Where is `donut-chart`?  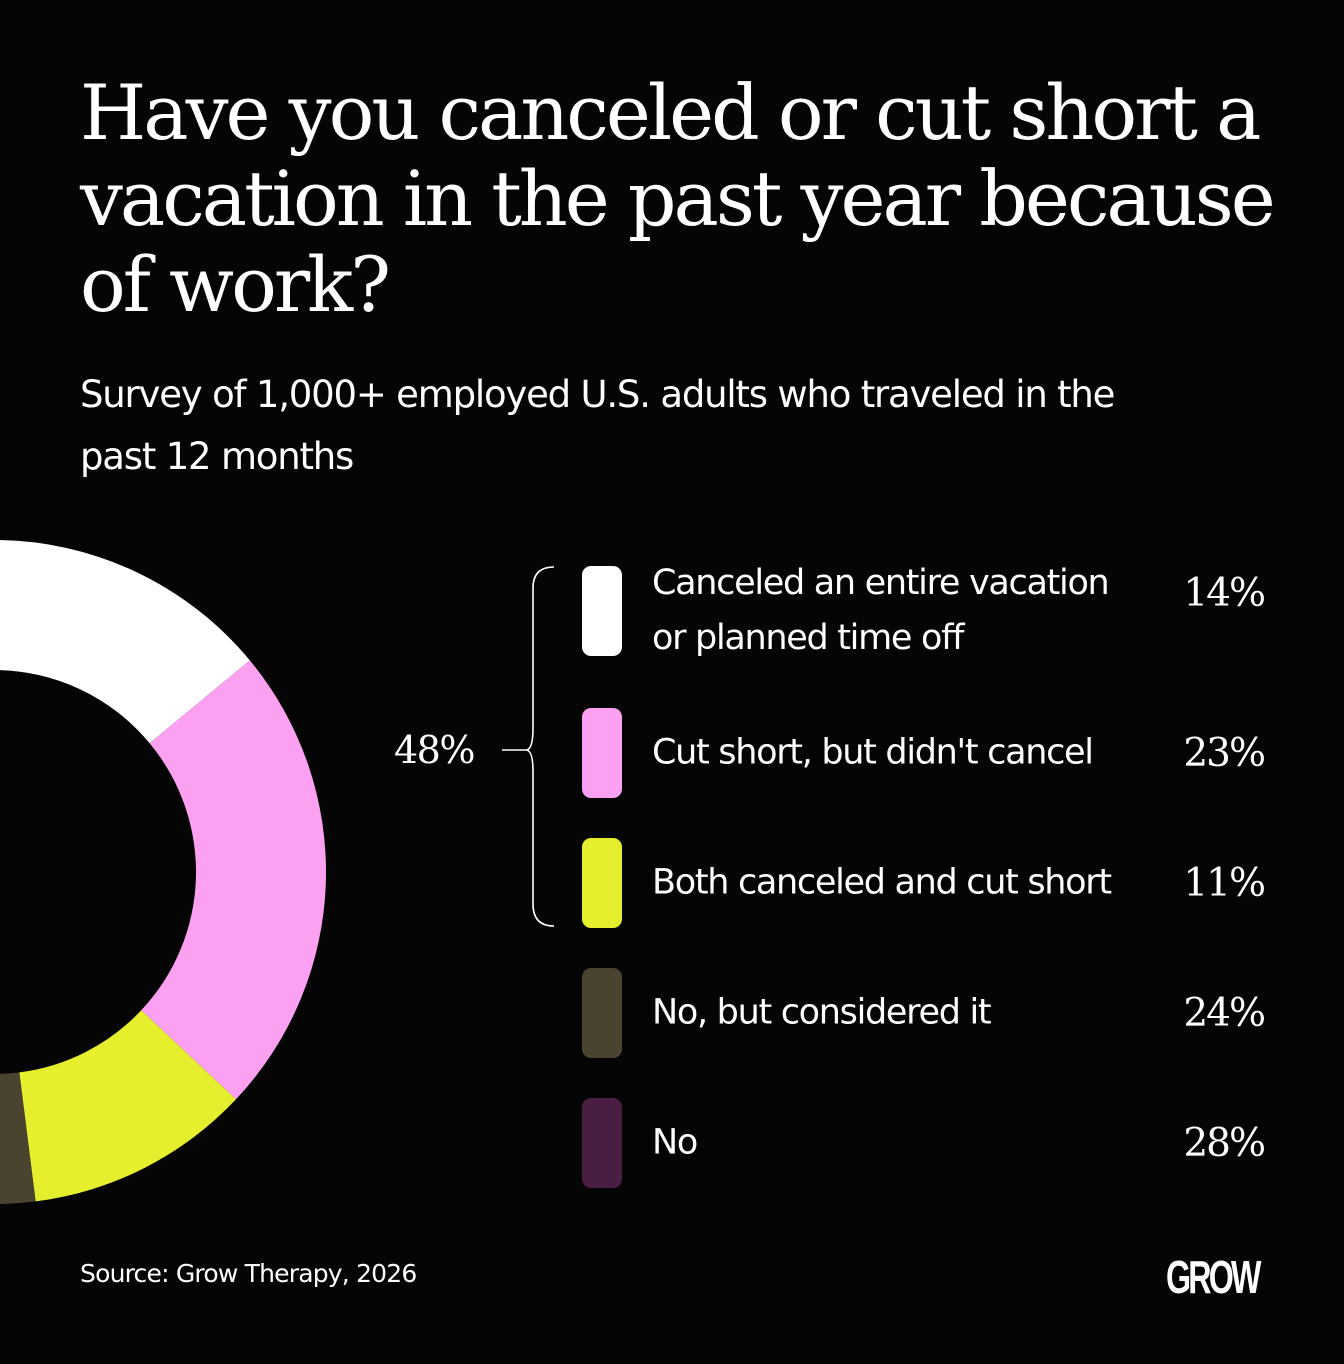 donut-chart is located at coordinates (163, 872).